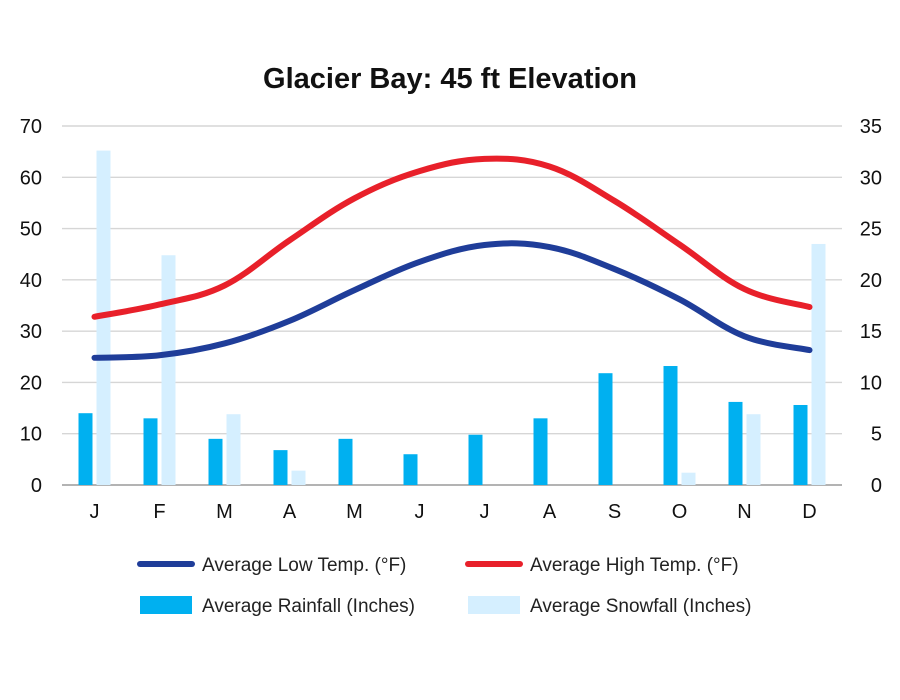  What do you see at coordinates (876, 435) in the screenshot?
I see `right-tick-label: 5` at bounding box center [876, 435].